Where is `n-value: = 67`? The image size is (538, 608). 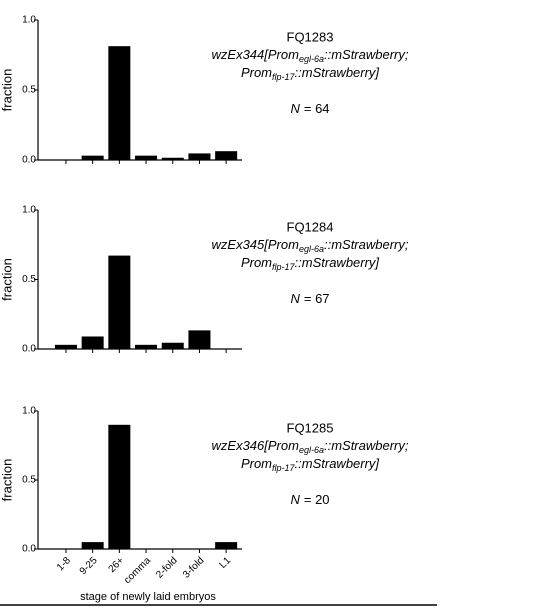
n-value: = 67 is located at coordinates (317, 298).